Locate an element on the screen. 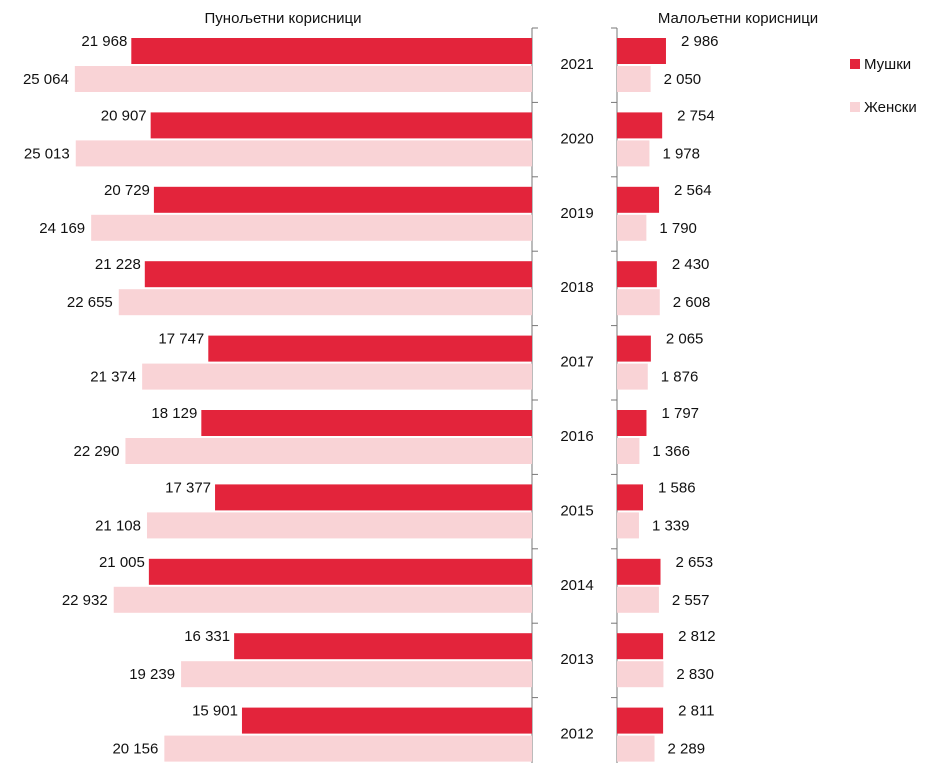 The width and height of the screenshot is (930, 763). legend-label: Мушки is located at coordinates (887, 64).